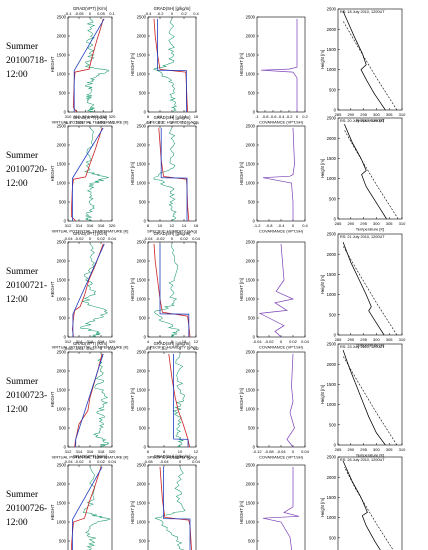  I want to click on row-label: Summer 20100718- 12:00, so click(29, 61).